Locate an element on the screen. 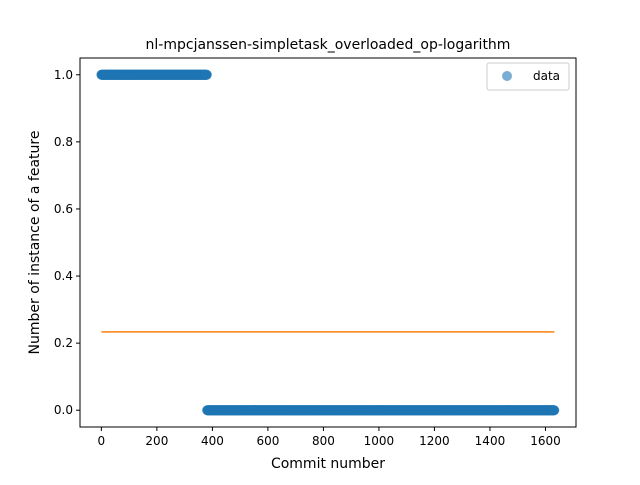 Image resolution: width=640 pixels, height=485 pixels. legend-box is located at coordinates (528, 76).